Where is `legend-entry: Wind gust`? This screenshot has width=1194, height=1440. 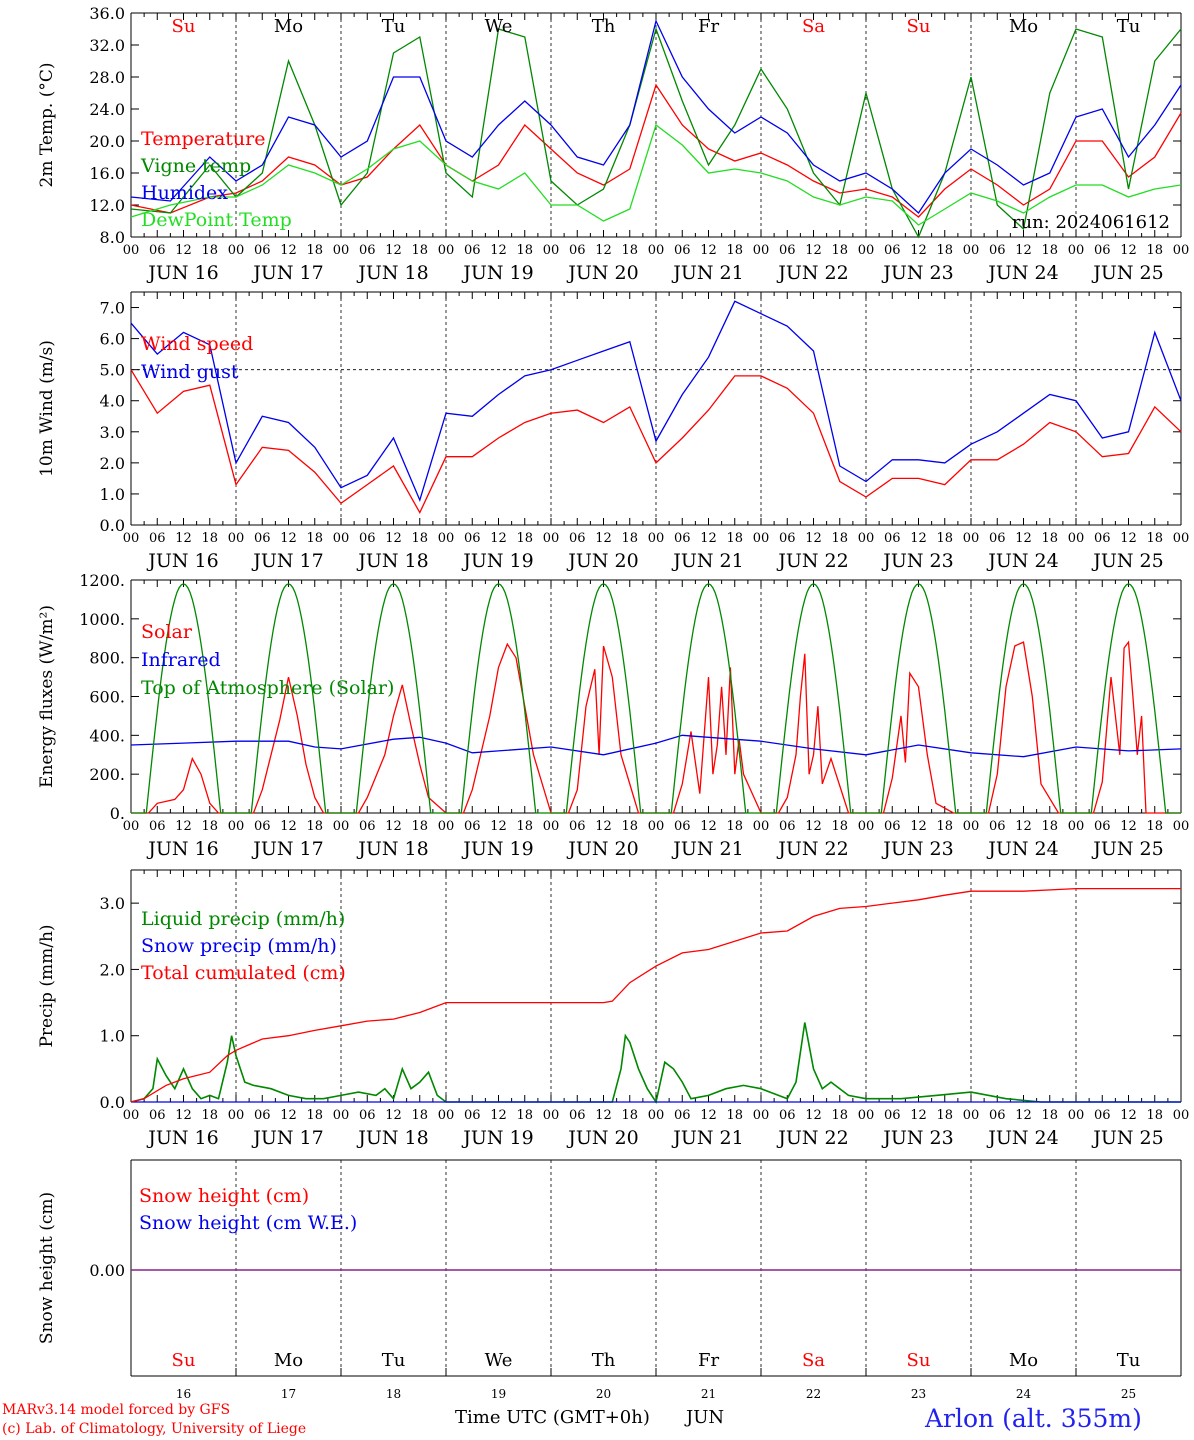 legend-entry: Wind gust is located at coordinates (190, 372).